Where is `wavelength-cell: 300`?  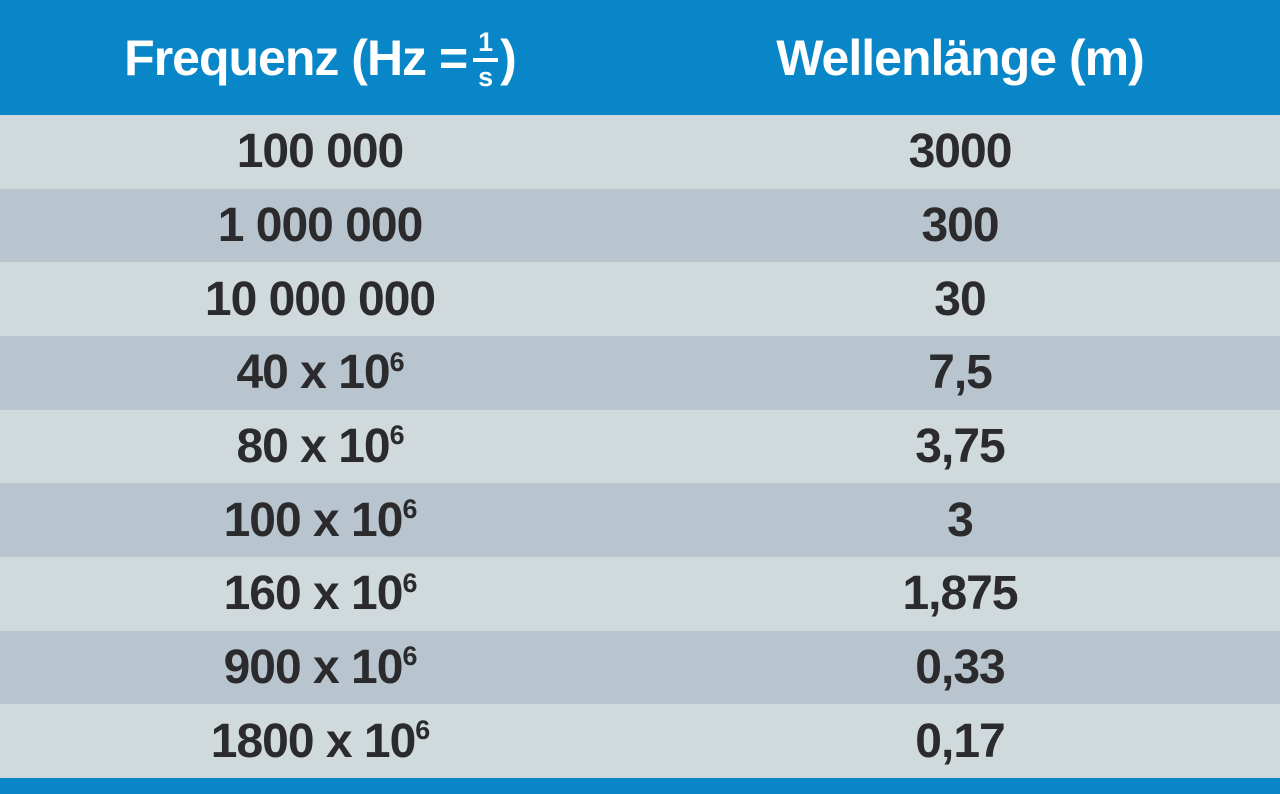
wavelength-cell: 300 is located at coordinates (960, 225).